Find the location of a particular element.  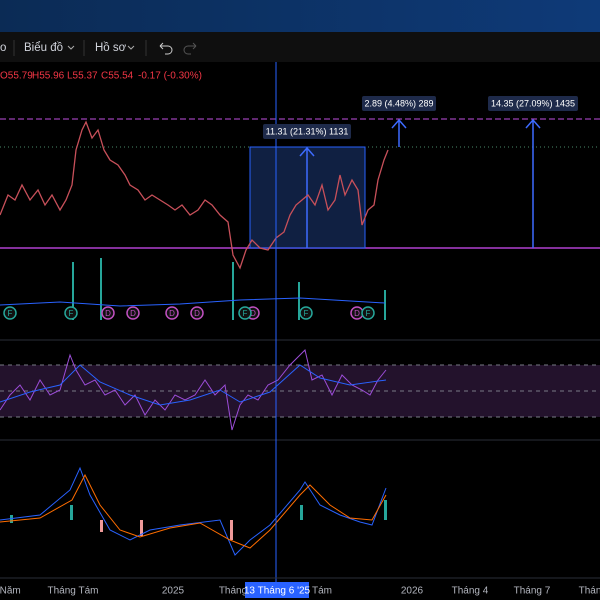

volume is located at coordinates (229, 289).